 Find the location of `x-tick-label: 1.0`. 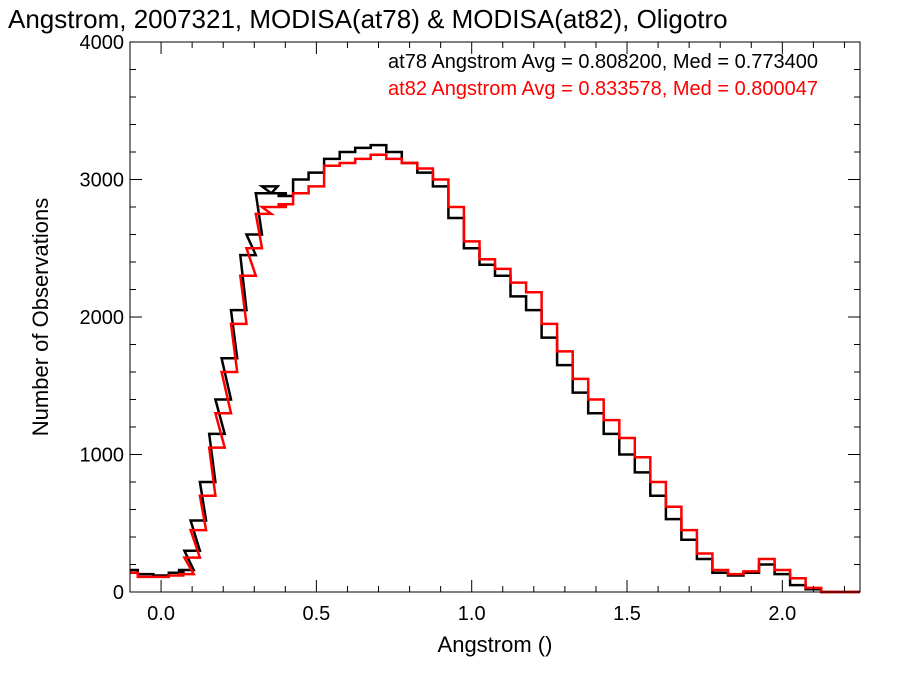

x-tick-label: 1.0 is located at coordinates (472, 614).